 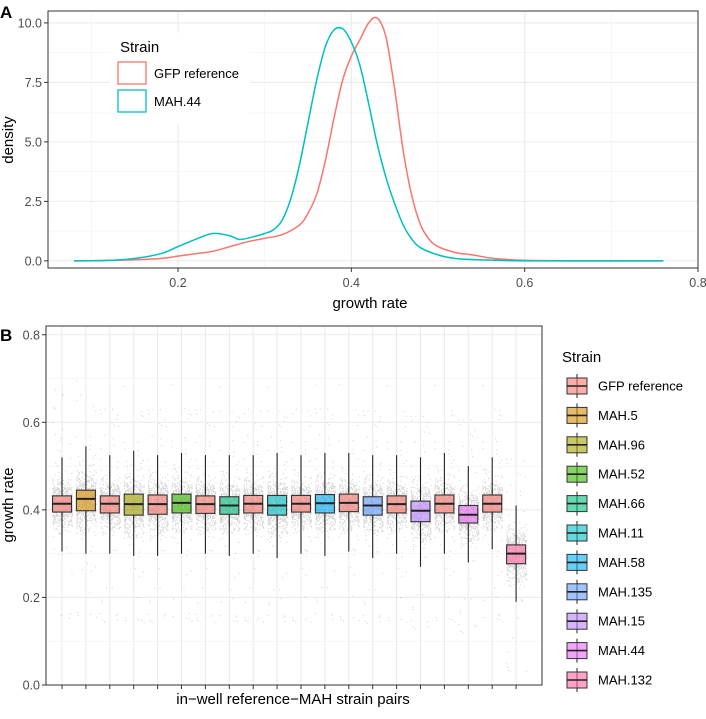 What do you see at coordinates (618, 415) in the screenshot?
I see `legend-label: MAH.5` at bounding box center [618, 415].